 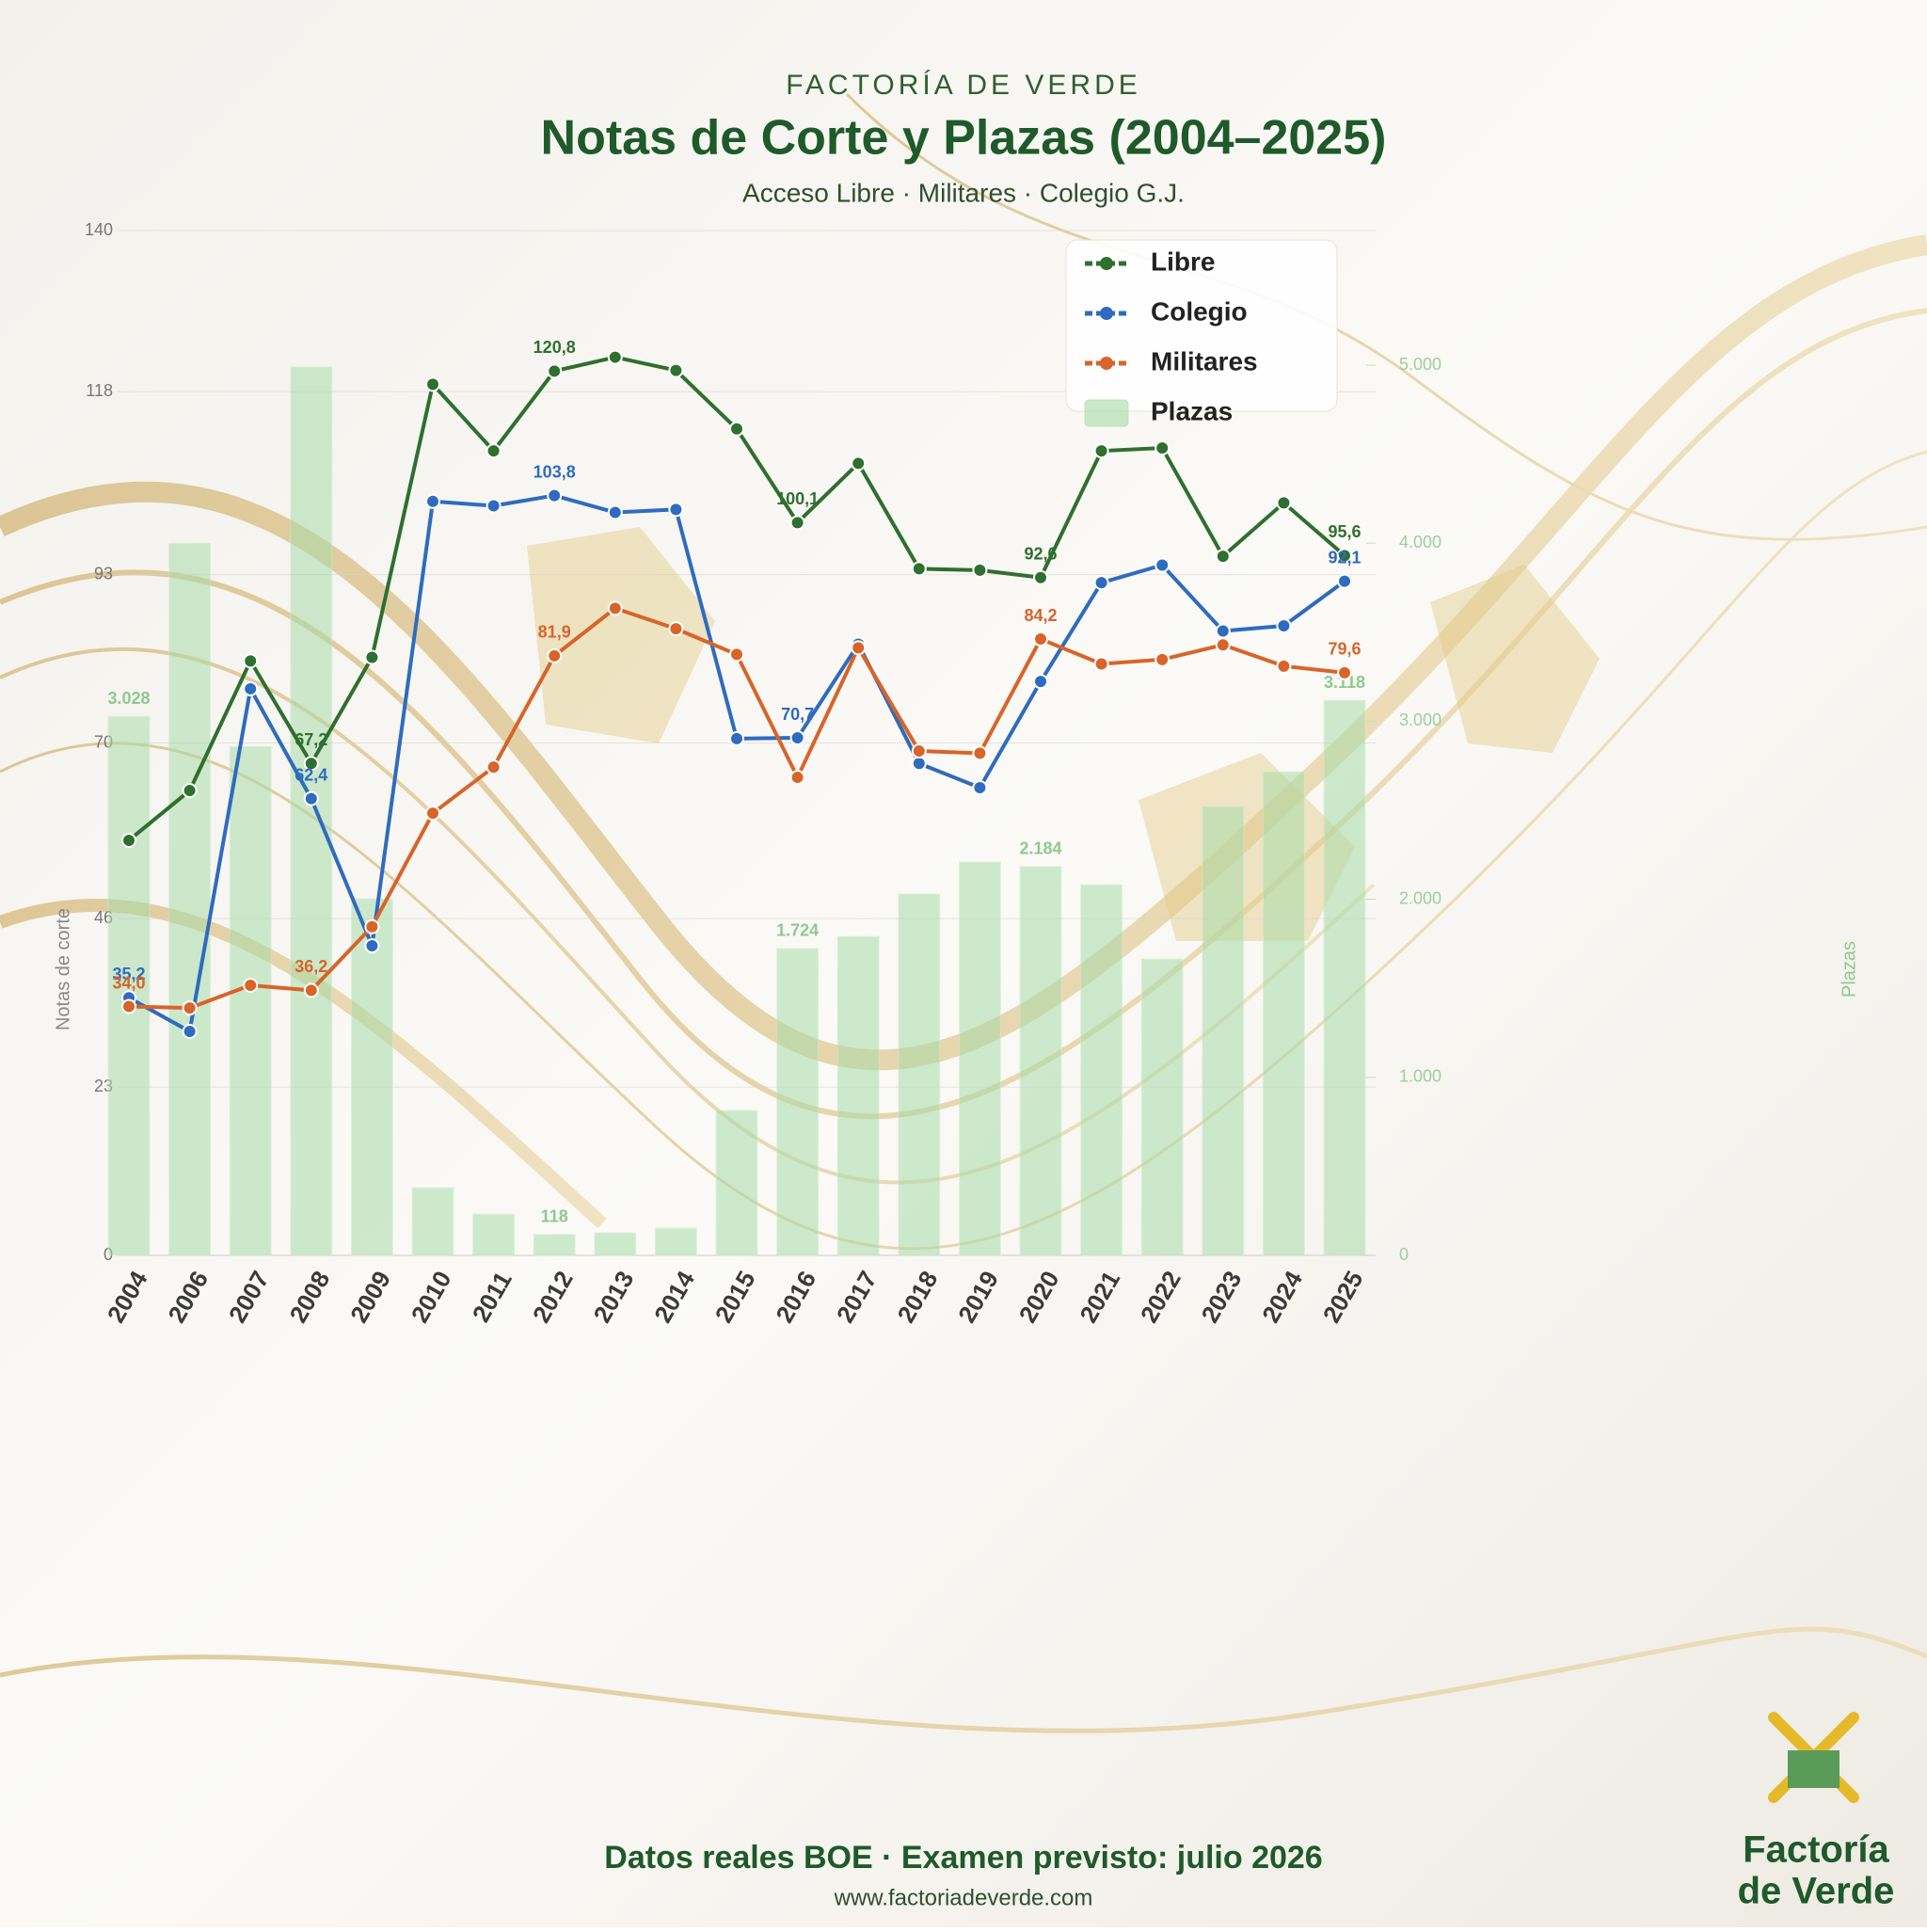 I want to click on y2-tick-label: 5.000, so click(x=1420, y=364).